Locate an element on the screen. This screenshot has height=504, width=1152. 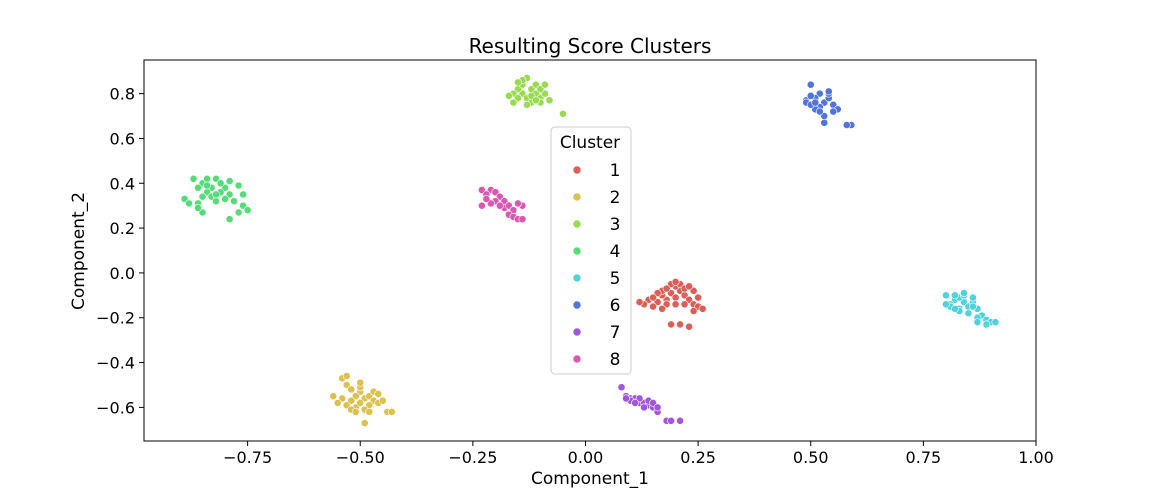
y-tick-label: 0.2 is located at coordinates (122, 228).